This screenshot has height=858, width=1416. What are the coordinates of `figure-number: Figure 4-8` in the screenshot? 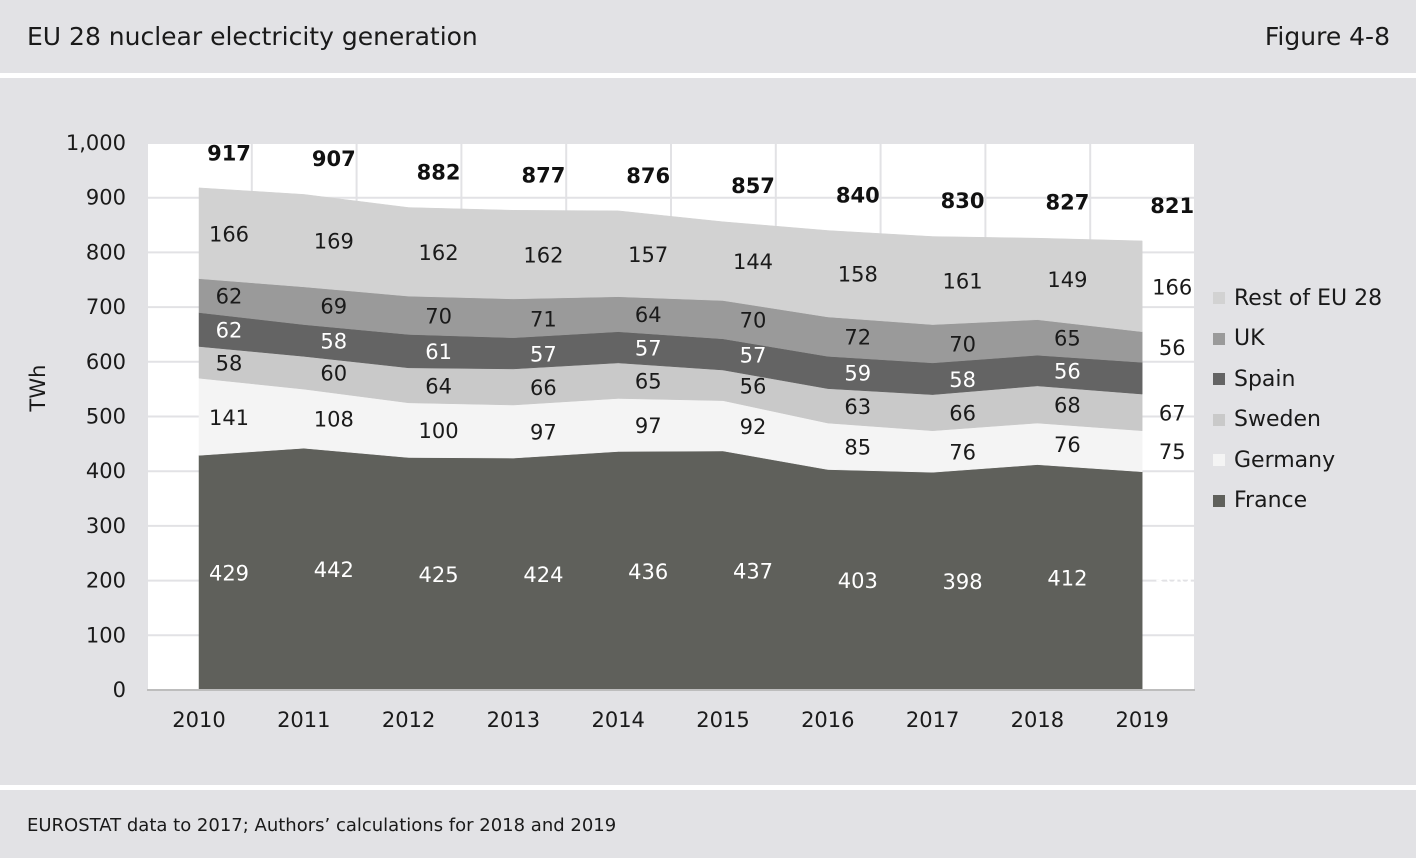 It's located at (1327, 36).